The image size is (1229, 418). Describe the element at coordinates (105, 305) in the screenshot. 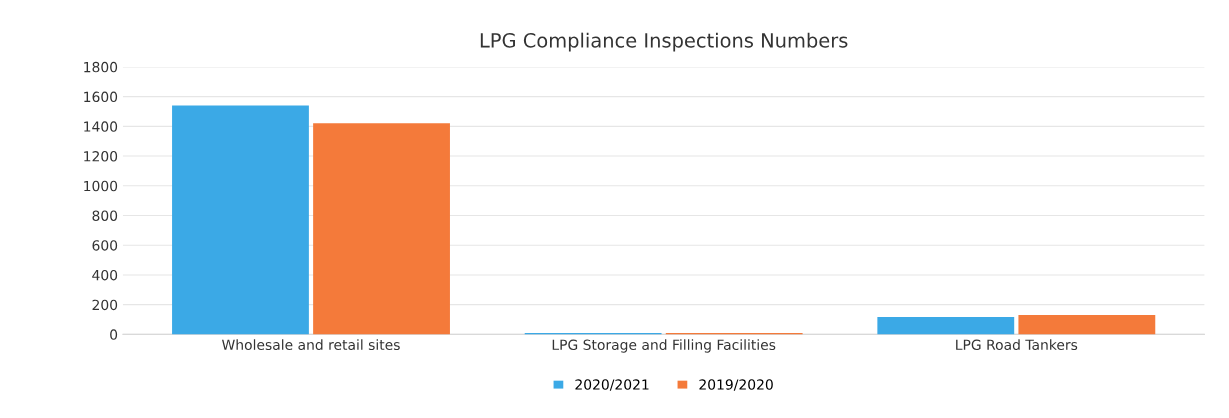

I see `y-tick-label: 200` at that location.